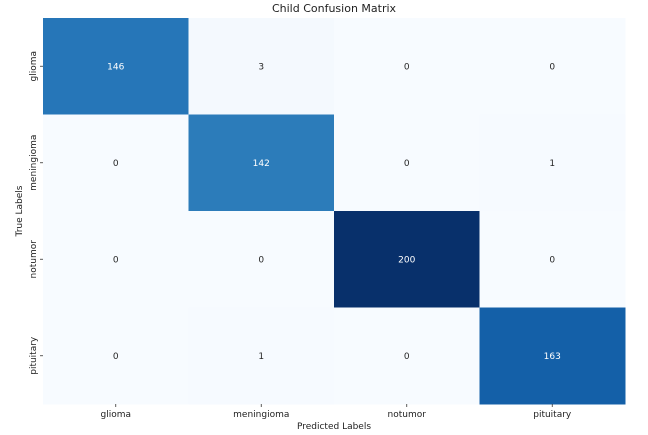 The width and height of the screenshot is (648, 435). Describe the element at coordinates (34, 163) in the screenshot. I see `y-tick-label: meningioma` at that location.